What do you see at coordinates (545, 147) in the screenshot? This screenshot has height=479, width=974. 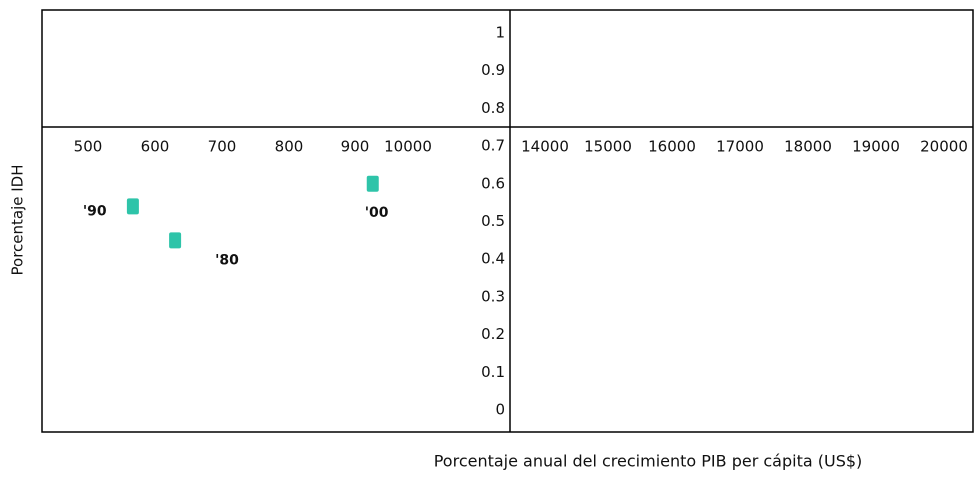 I see `x-tick-label: 14000` at bounding box center [545, 147].